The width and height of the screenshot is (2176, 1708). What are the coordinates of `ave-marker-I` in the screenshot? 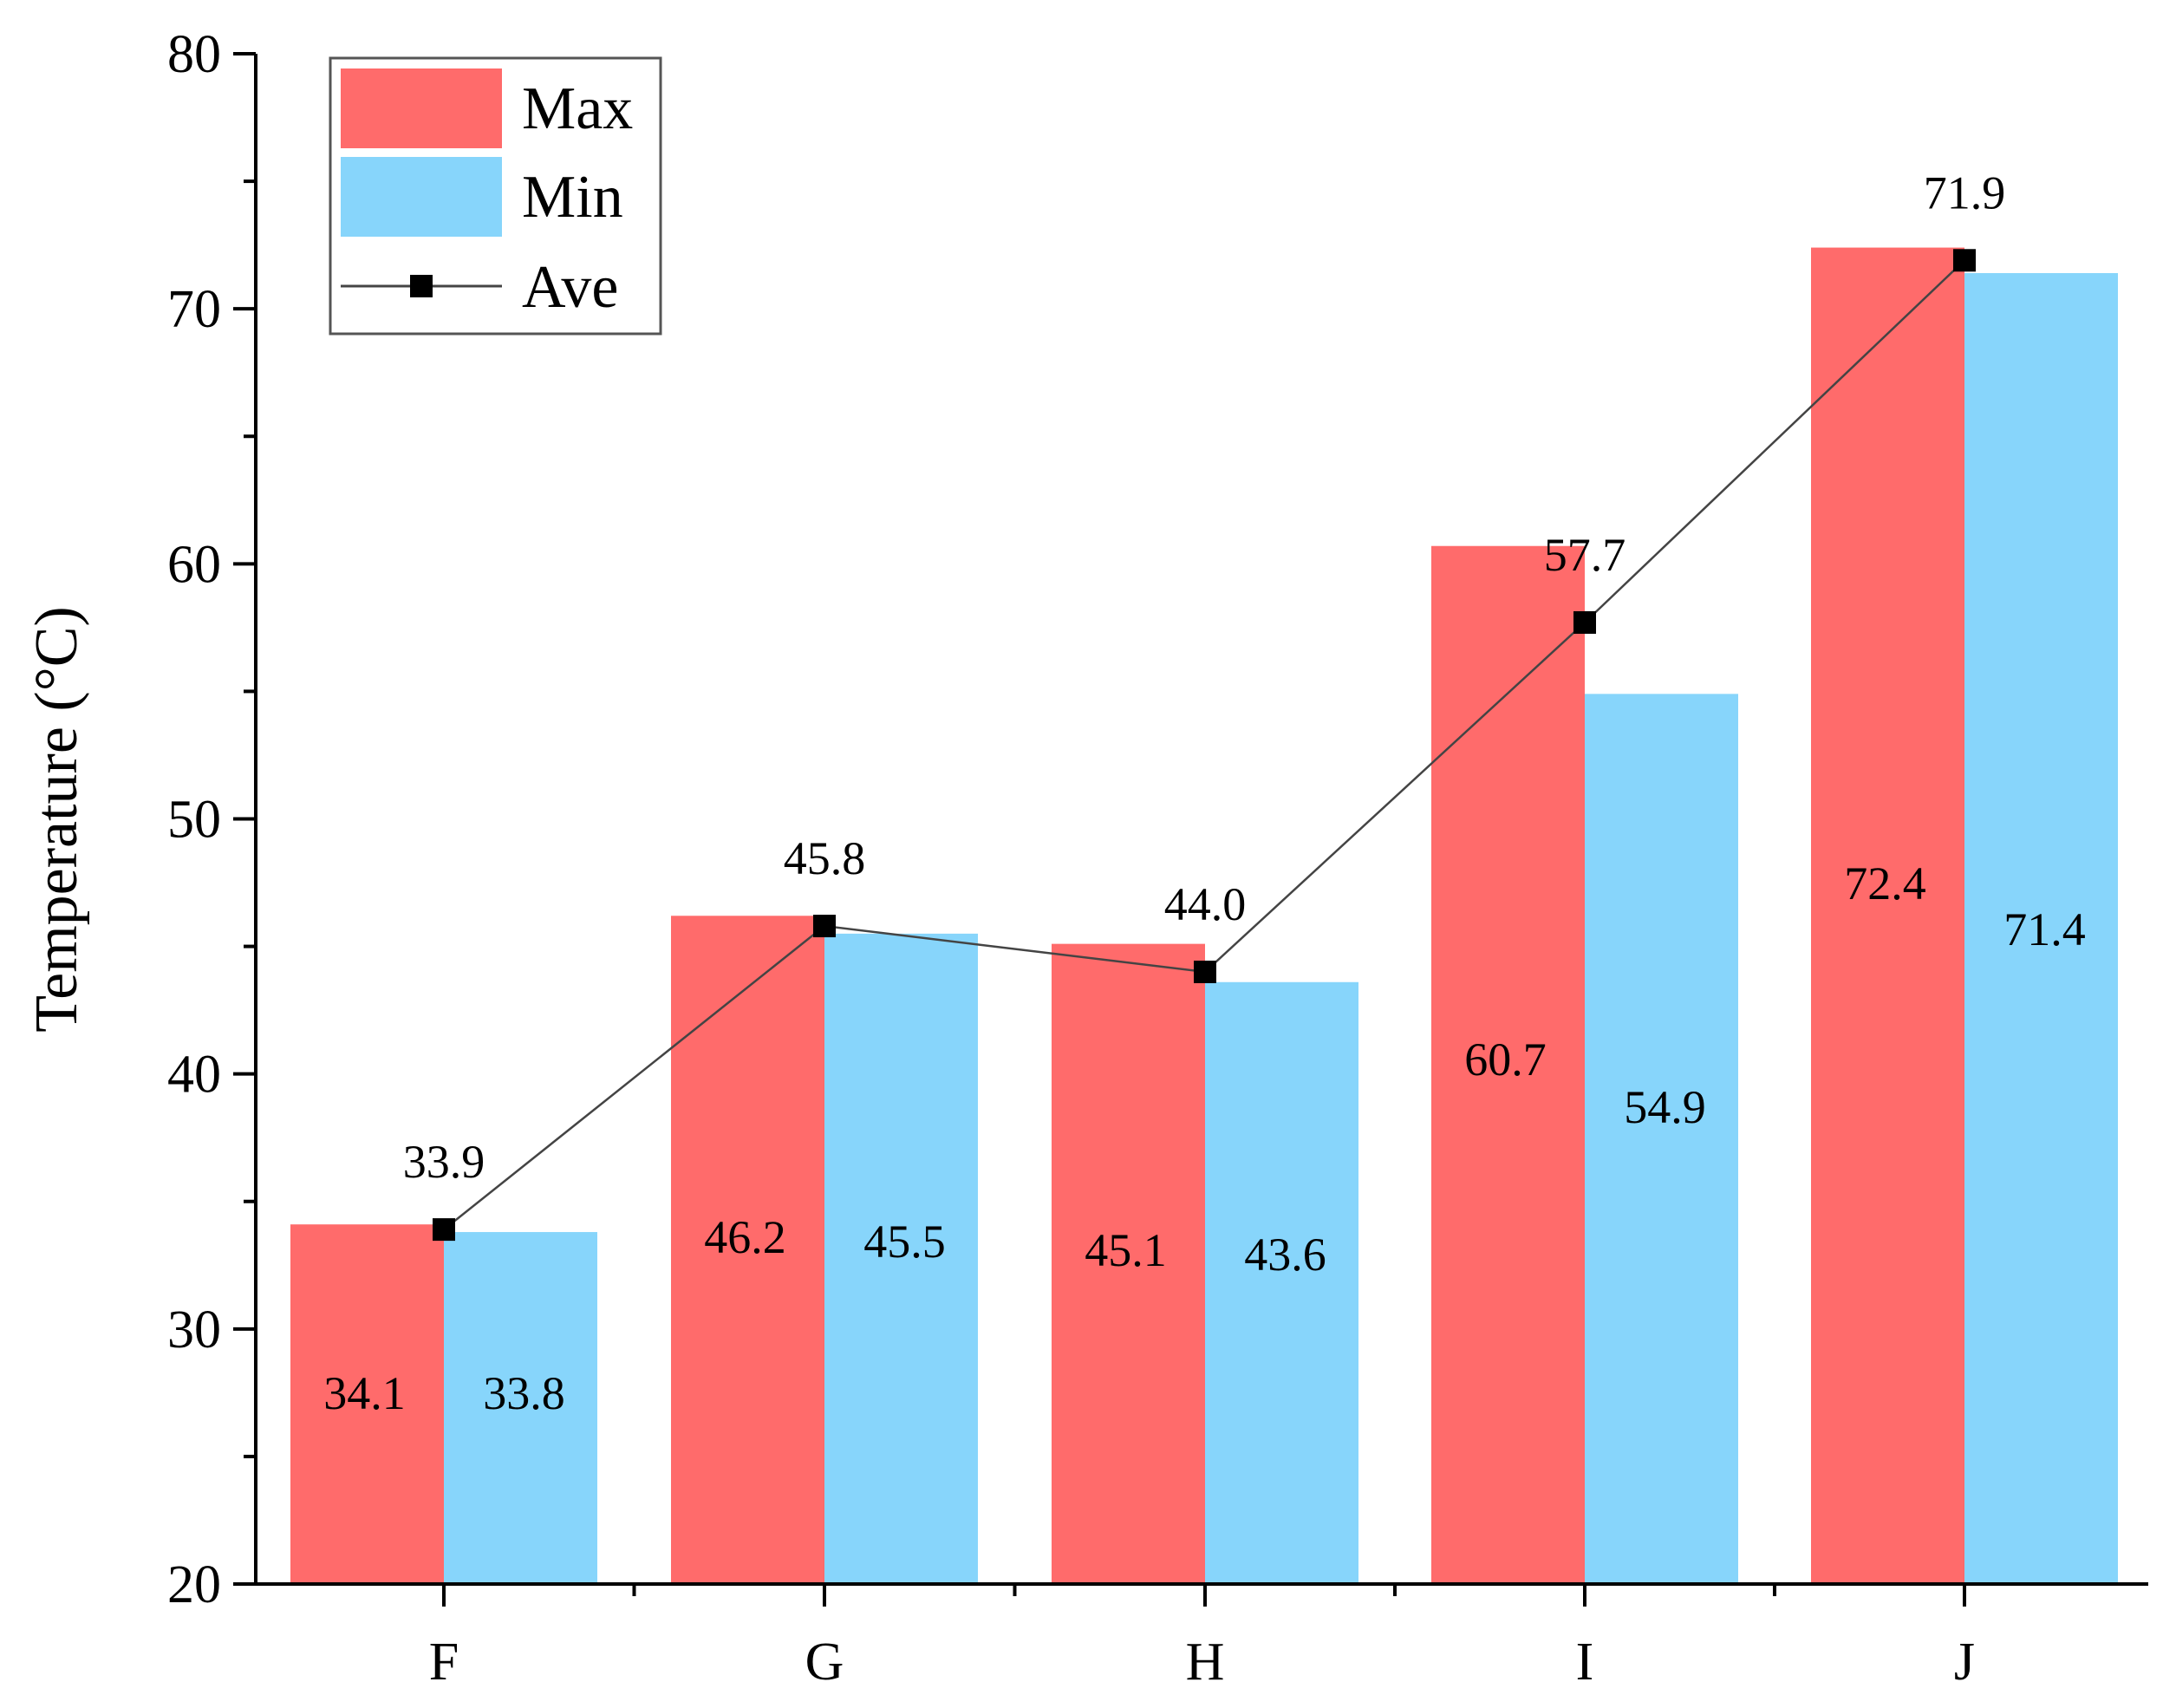 It's located at (1584, 622).